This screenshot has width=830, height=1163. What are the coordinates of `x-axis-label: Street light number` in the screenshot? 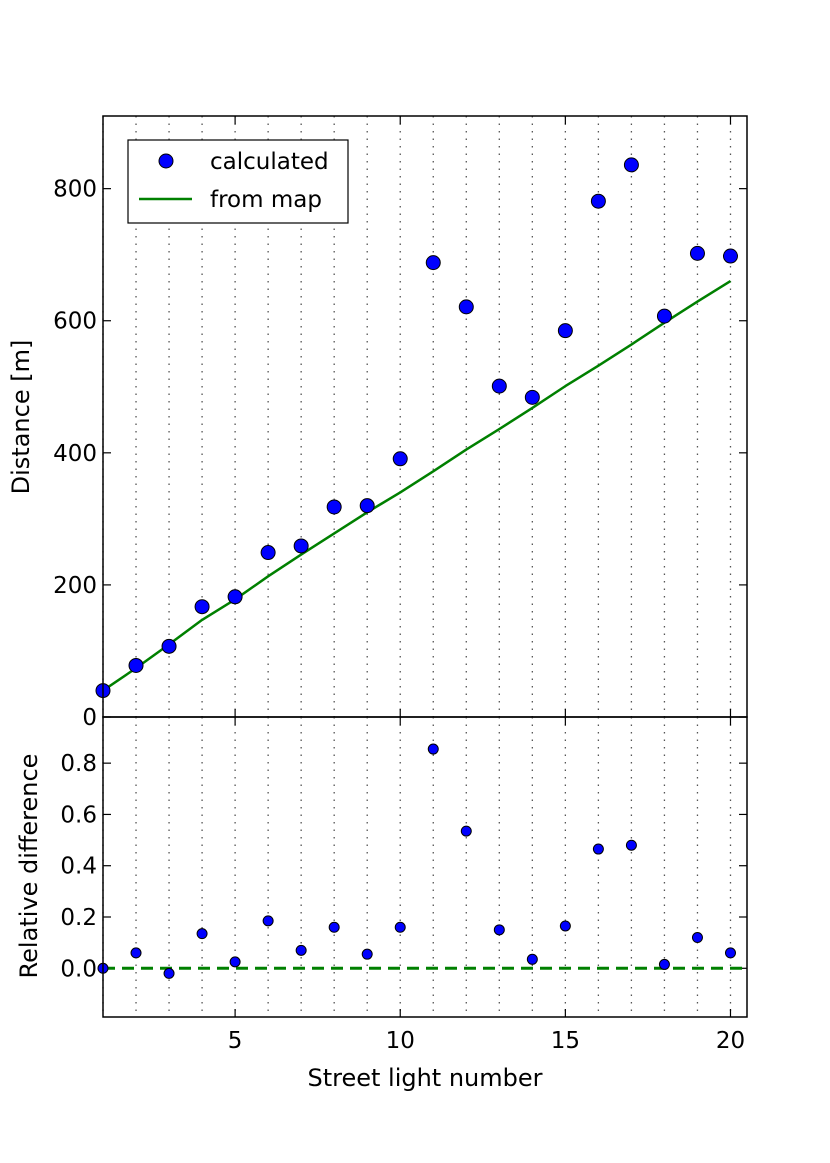 It's located at (424, 1078).